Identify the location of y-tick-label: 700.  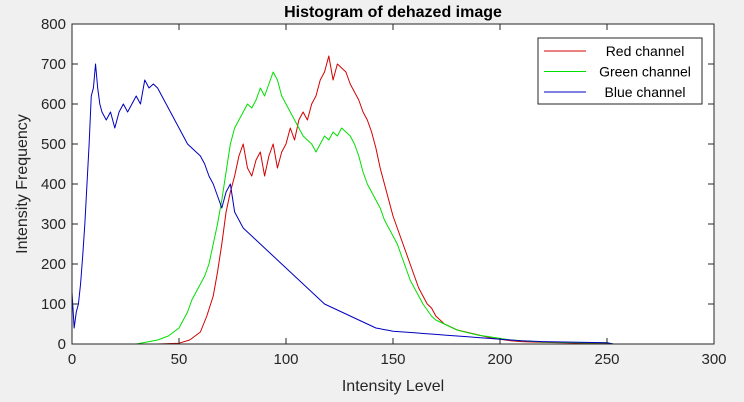
(53, 64).